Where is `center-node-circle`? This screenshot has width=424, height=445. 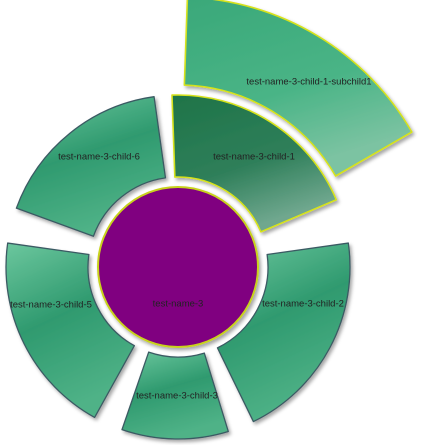 center-node-circle is located at coordinates (178, 267).